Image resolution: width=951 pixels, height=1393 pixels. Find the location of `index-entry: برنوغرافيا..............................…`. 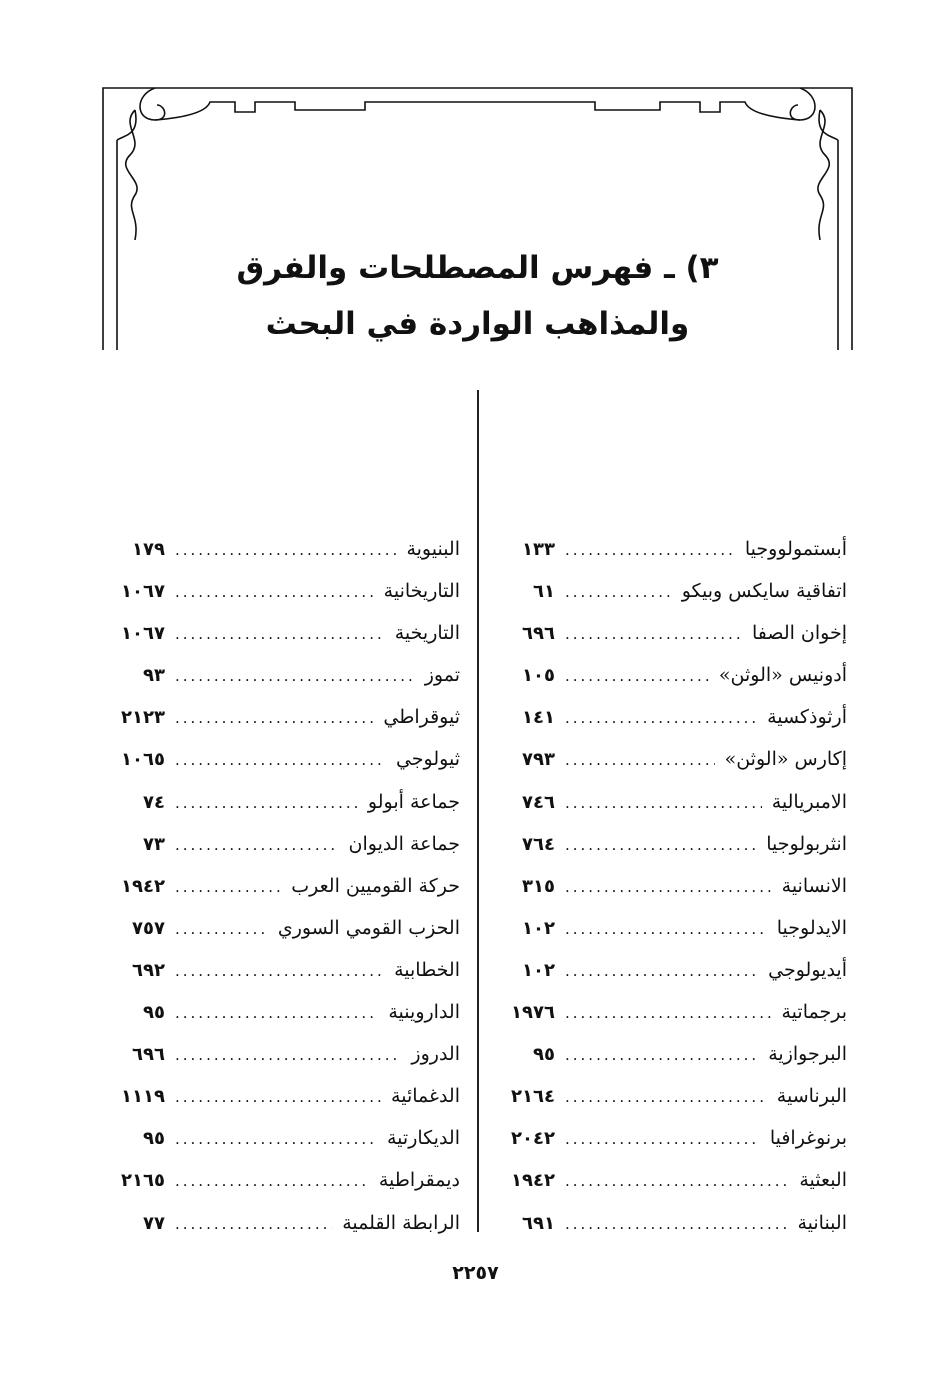

index-entry: برنوغرافيا..............................… is located at coordinates (671, 1138).